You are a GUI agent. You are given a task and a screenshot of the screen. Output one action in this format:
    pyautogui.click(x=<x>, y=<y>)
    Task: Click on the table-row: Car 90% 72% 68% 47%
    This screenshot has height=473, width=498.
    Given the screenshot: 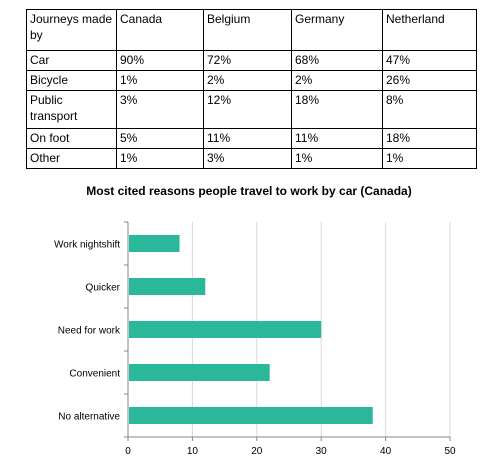 What is the action you would take?
    pyautogui.click(x=251, y=60)
    